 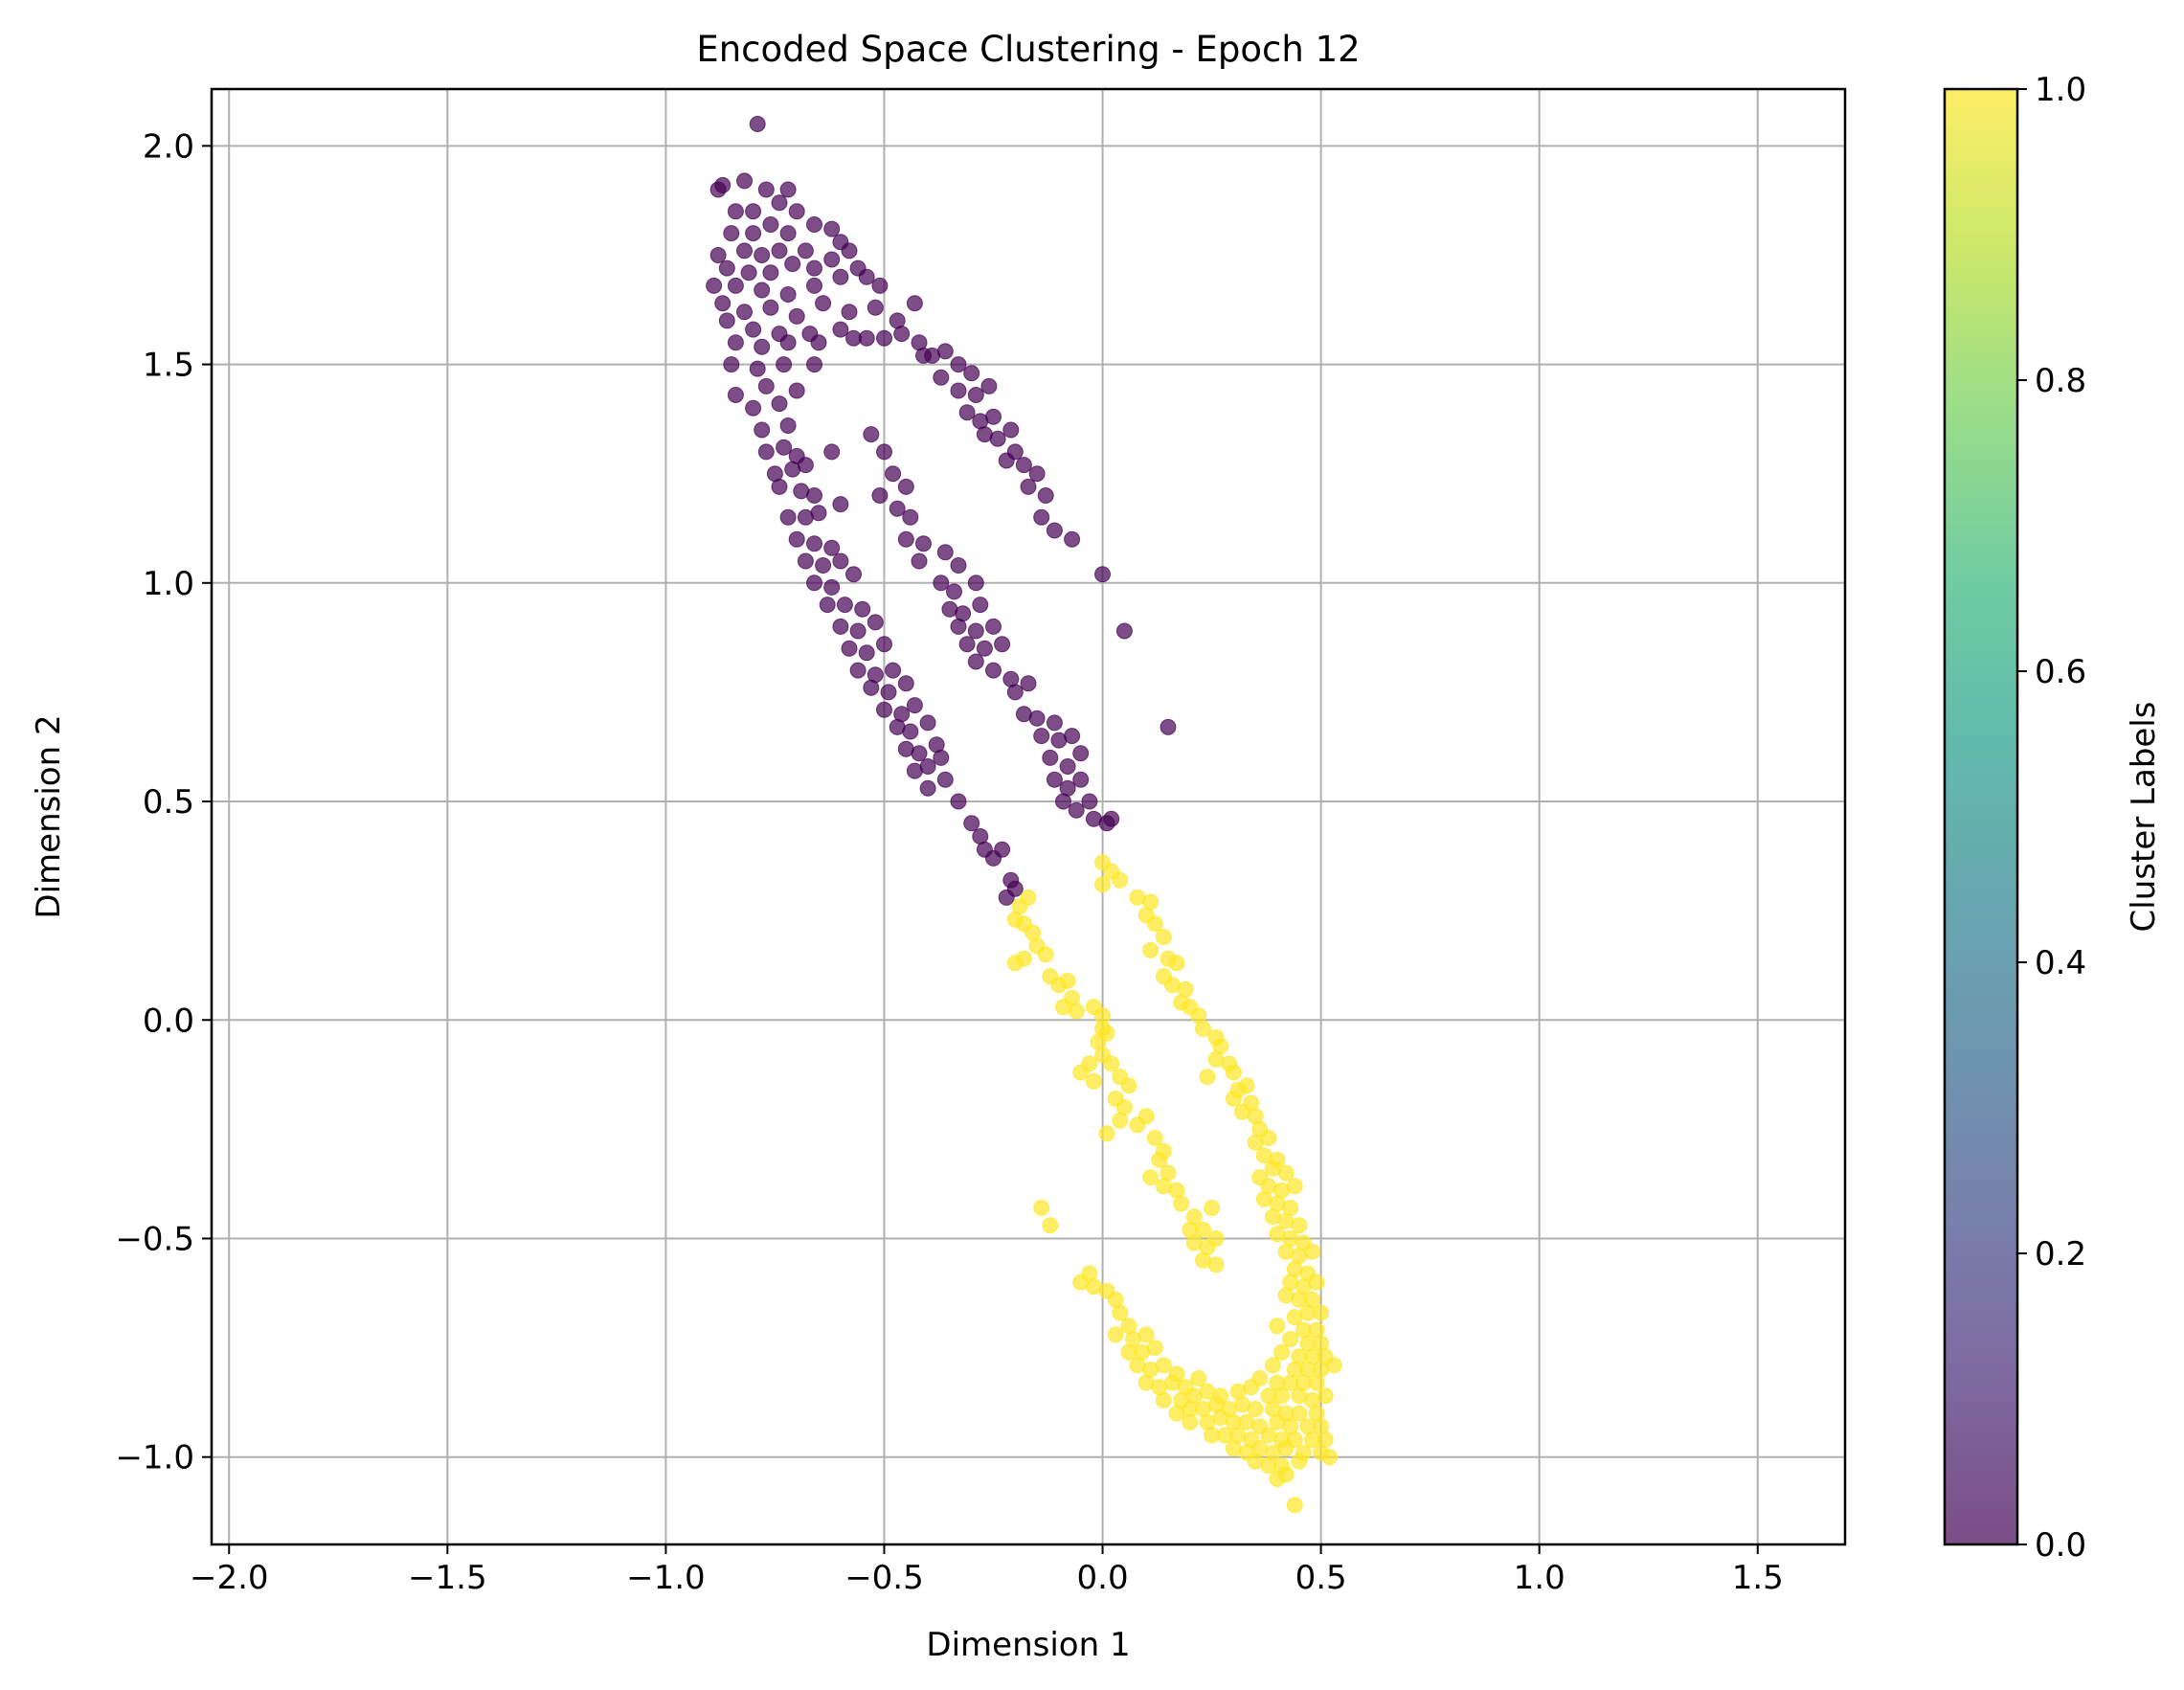 I want to click on colorbar-tick-label: 1.0, so click(x=2060, y=90).